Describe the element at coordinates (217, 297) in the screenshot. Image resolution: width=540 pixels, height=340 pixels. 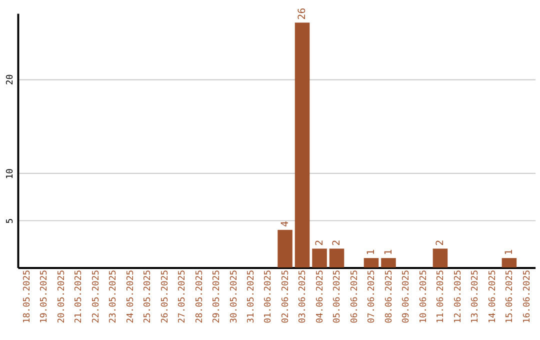
I see `x-tick-label: 29.05.2025` at that location.